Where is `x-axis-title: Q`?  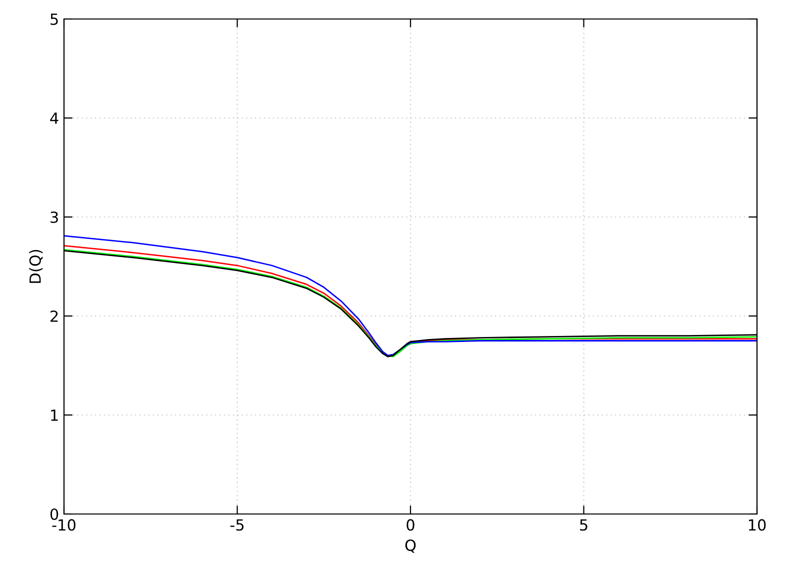 x-axis-title: Q is located at coordinates (410, 546).